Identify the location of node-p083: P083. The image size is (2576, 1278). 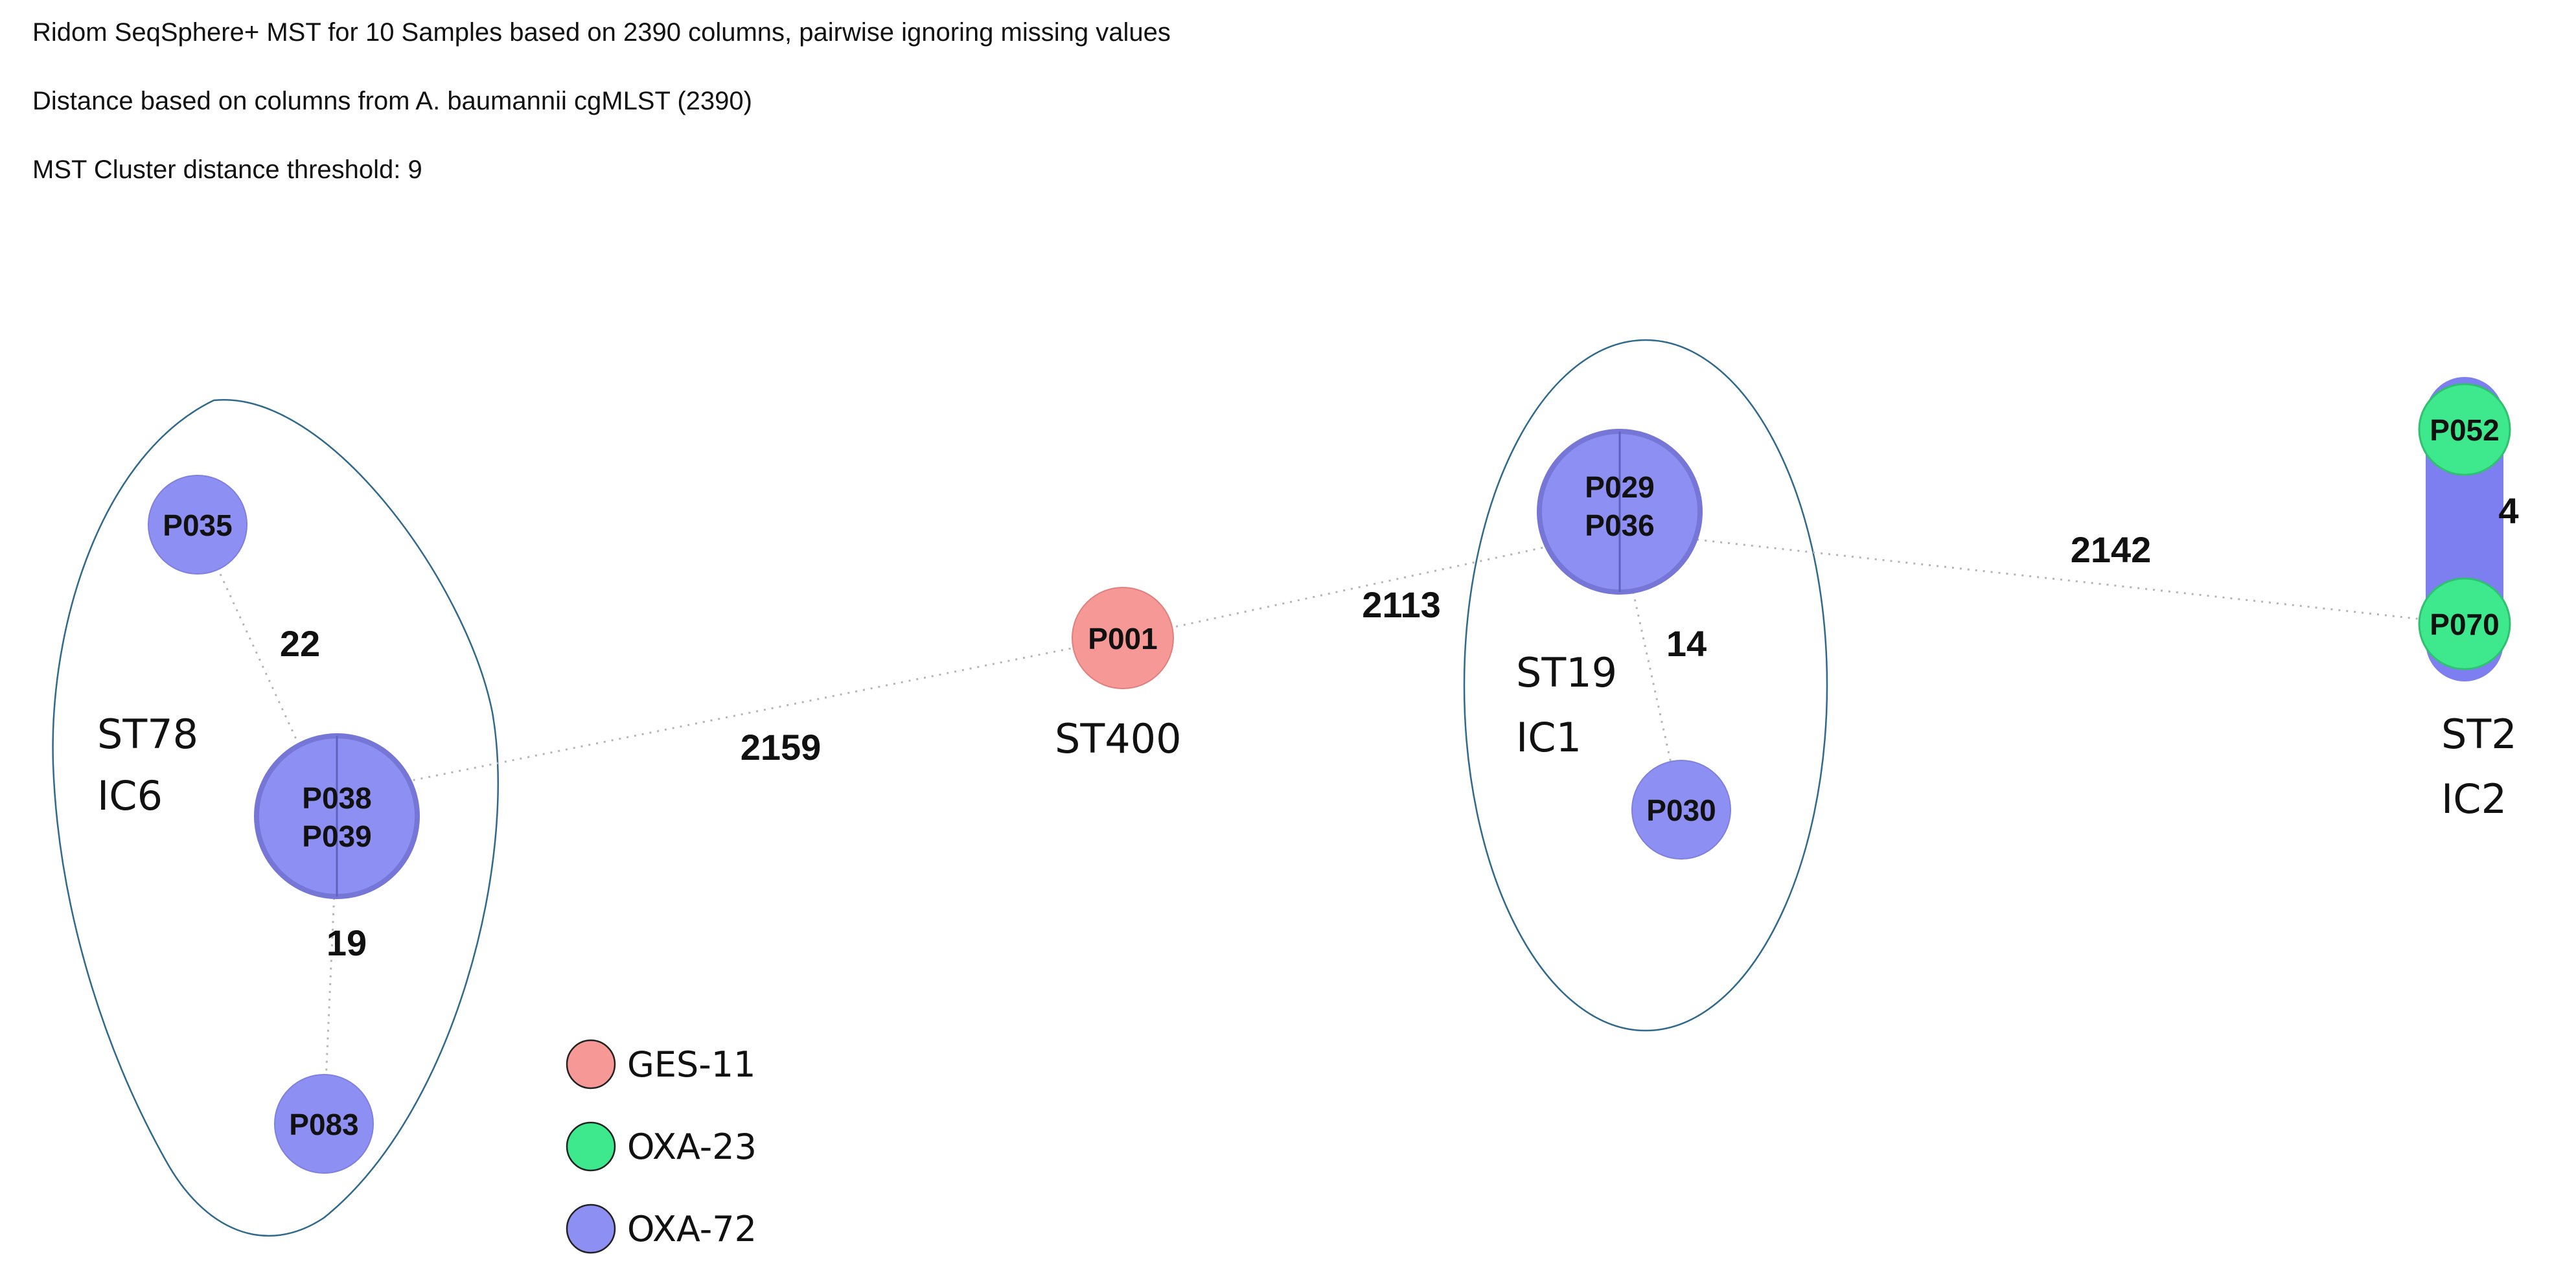
(324, 1124).